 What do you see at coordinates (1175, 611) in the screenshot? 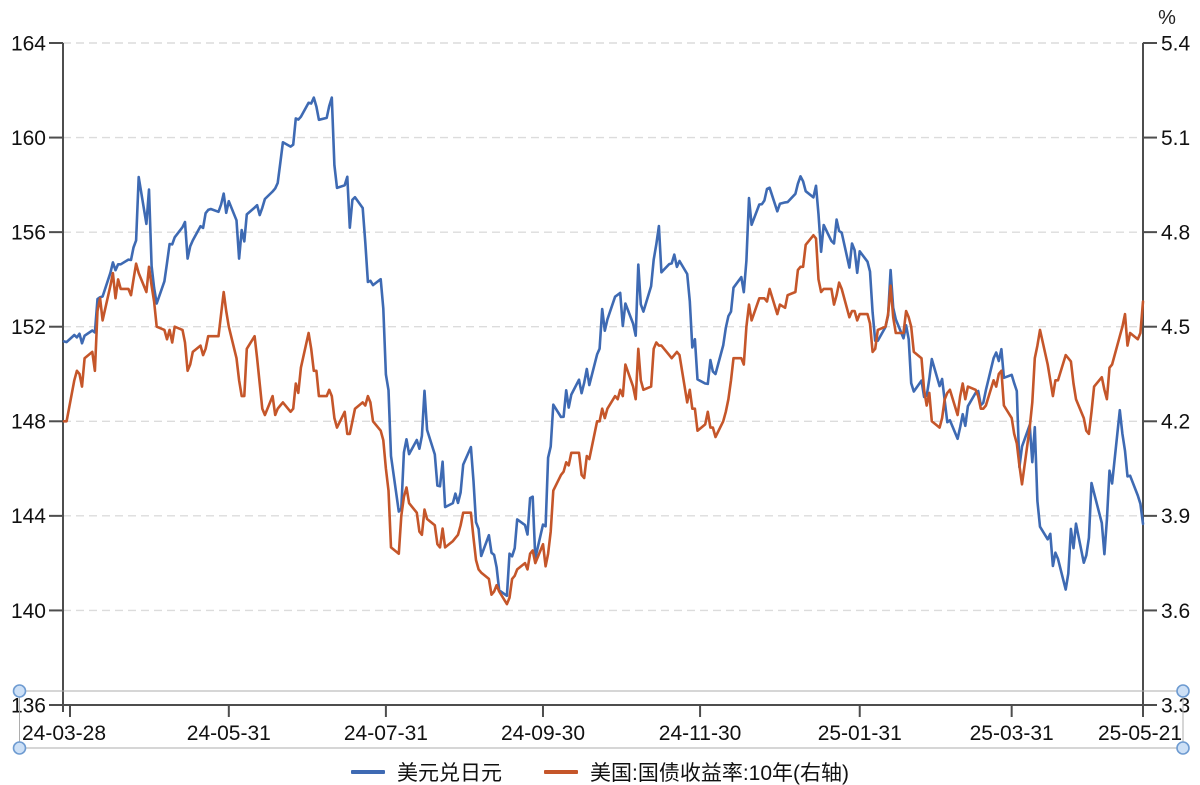
I see `right-axis-tick-label: 3.6` at bounding box center [1175, 611].